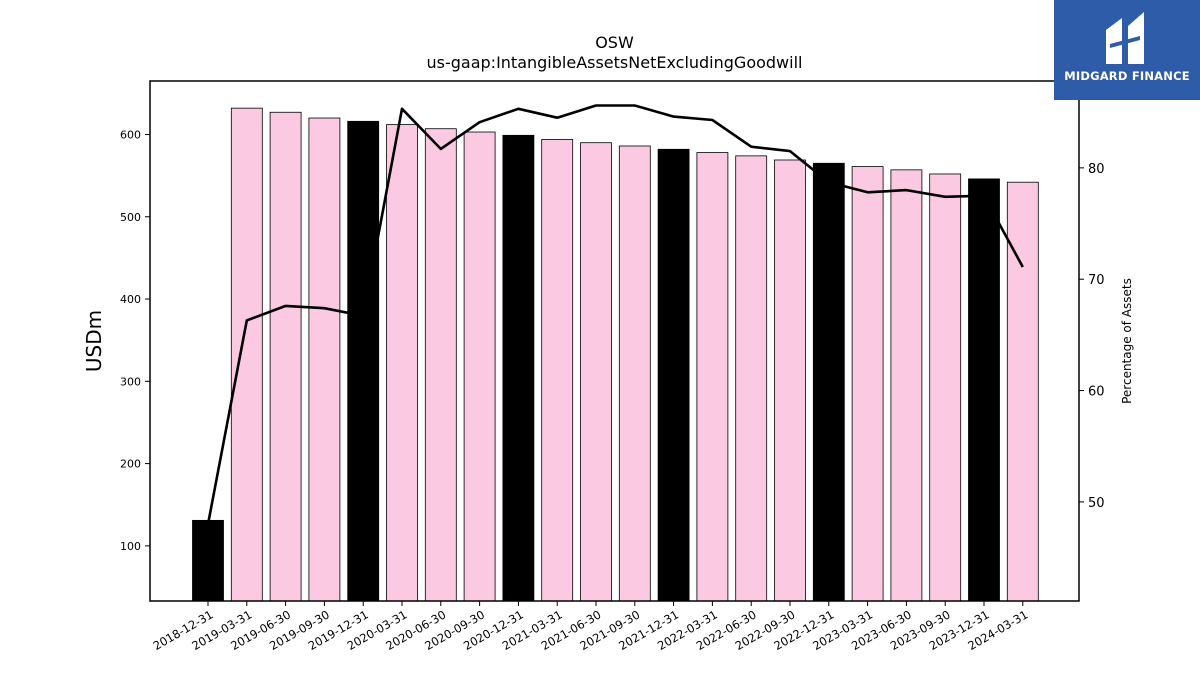 The height and width of the screenshot is (675, 1200). Describe the element at coordinates (1092, 336) in the screenshot. I see `right-axis: 50 60 70 80` at that location.